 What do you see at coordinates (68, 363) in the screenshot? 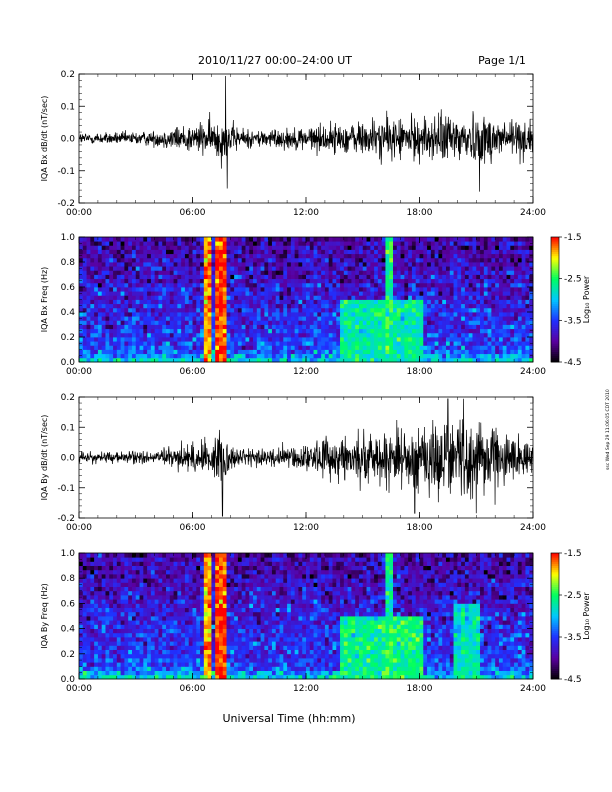
I see `y-tick-label: 0.0` at bounding box center [68, 363].